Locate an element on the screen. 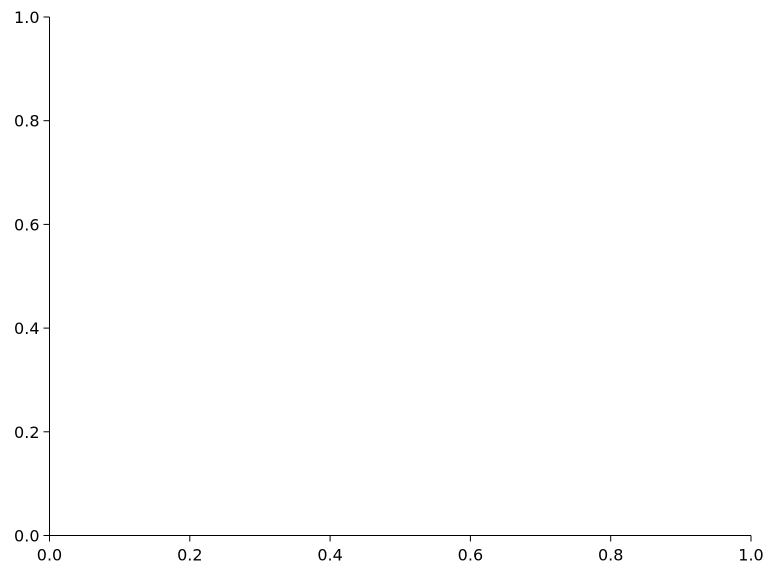 Image resolution: width=775 pixels, height=575 pixels. y-tick-label: 0.6 is located at coordinates (26, 224).